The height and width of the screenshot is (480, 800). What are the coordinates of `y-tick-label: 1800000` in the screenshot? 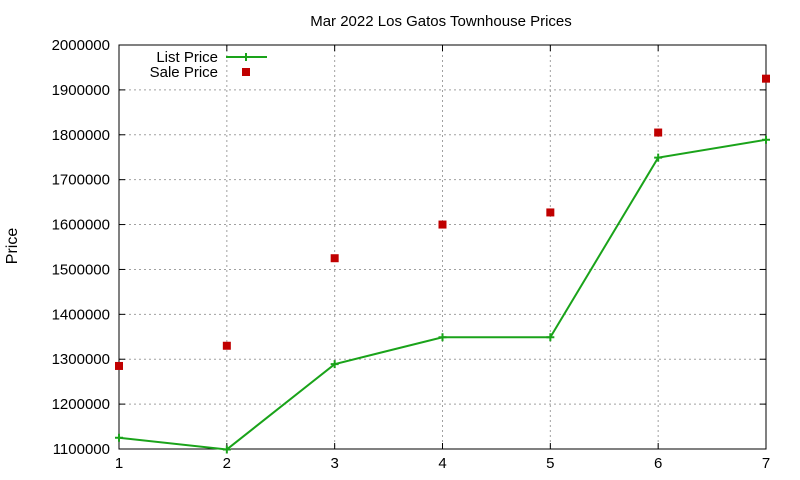 It's located at (81, 135).